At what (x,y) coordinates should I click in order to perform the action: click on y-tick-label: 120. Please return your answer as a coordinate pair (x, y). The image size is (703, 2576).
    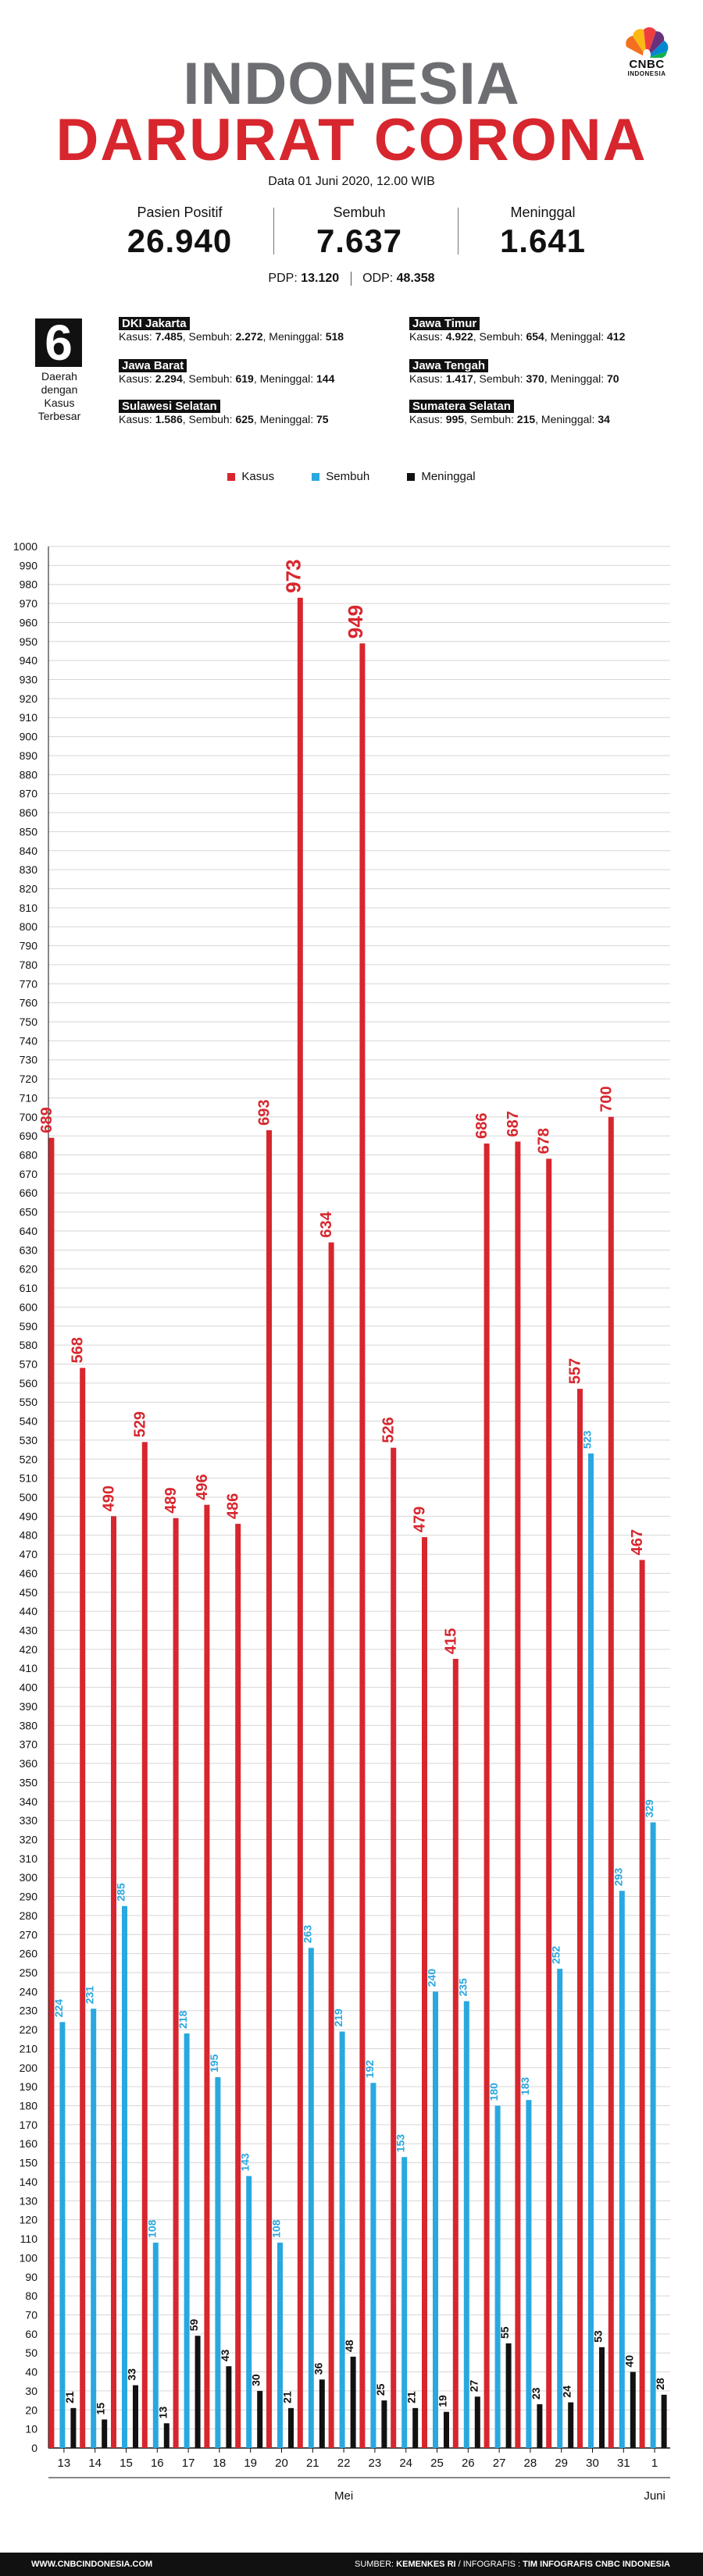
    Looking at the image, I should click on (29, 2220).